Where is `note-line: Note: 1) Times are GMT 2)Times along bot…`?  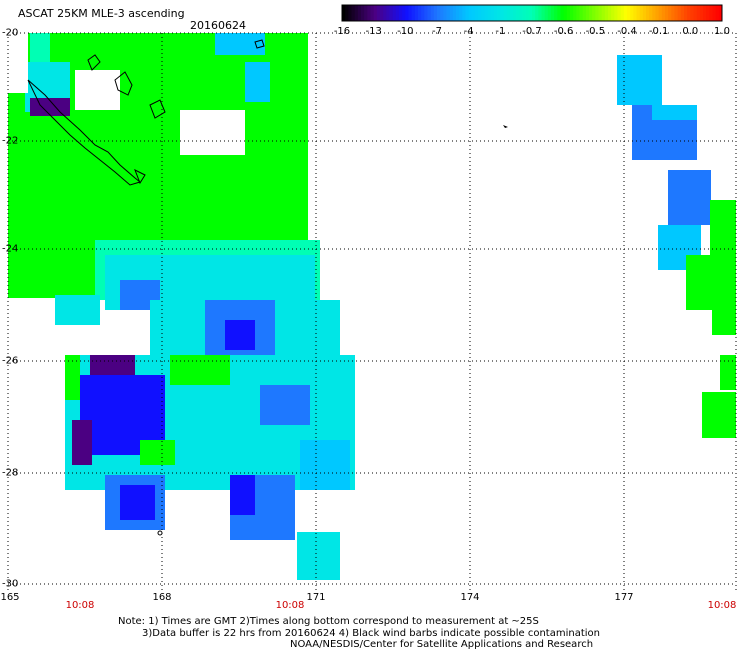 note-line: Note: 1) Times are GMT 2)Times along bot… is located at coordinates (328, 621).